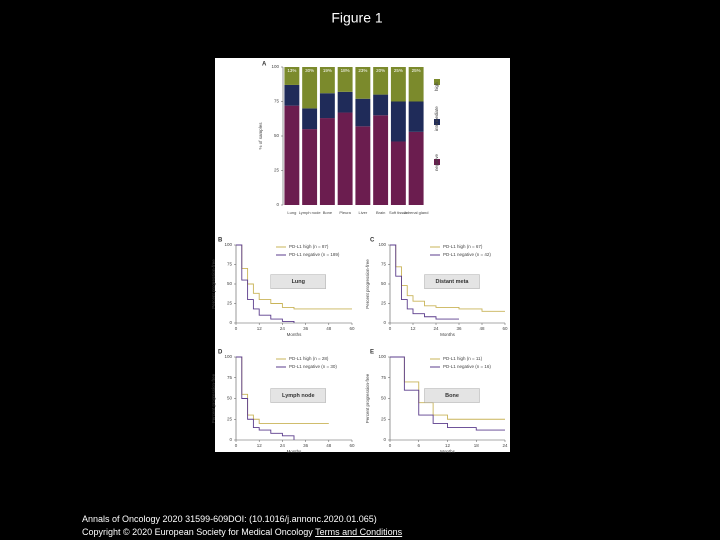 The height and width of the screenshot is (540, 720). Describe the element at coordinates (398, 212) in the screenshot. I see `x-tick-label: Soft tissue` at that location.